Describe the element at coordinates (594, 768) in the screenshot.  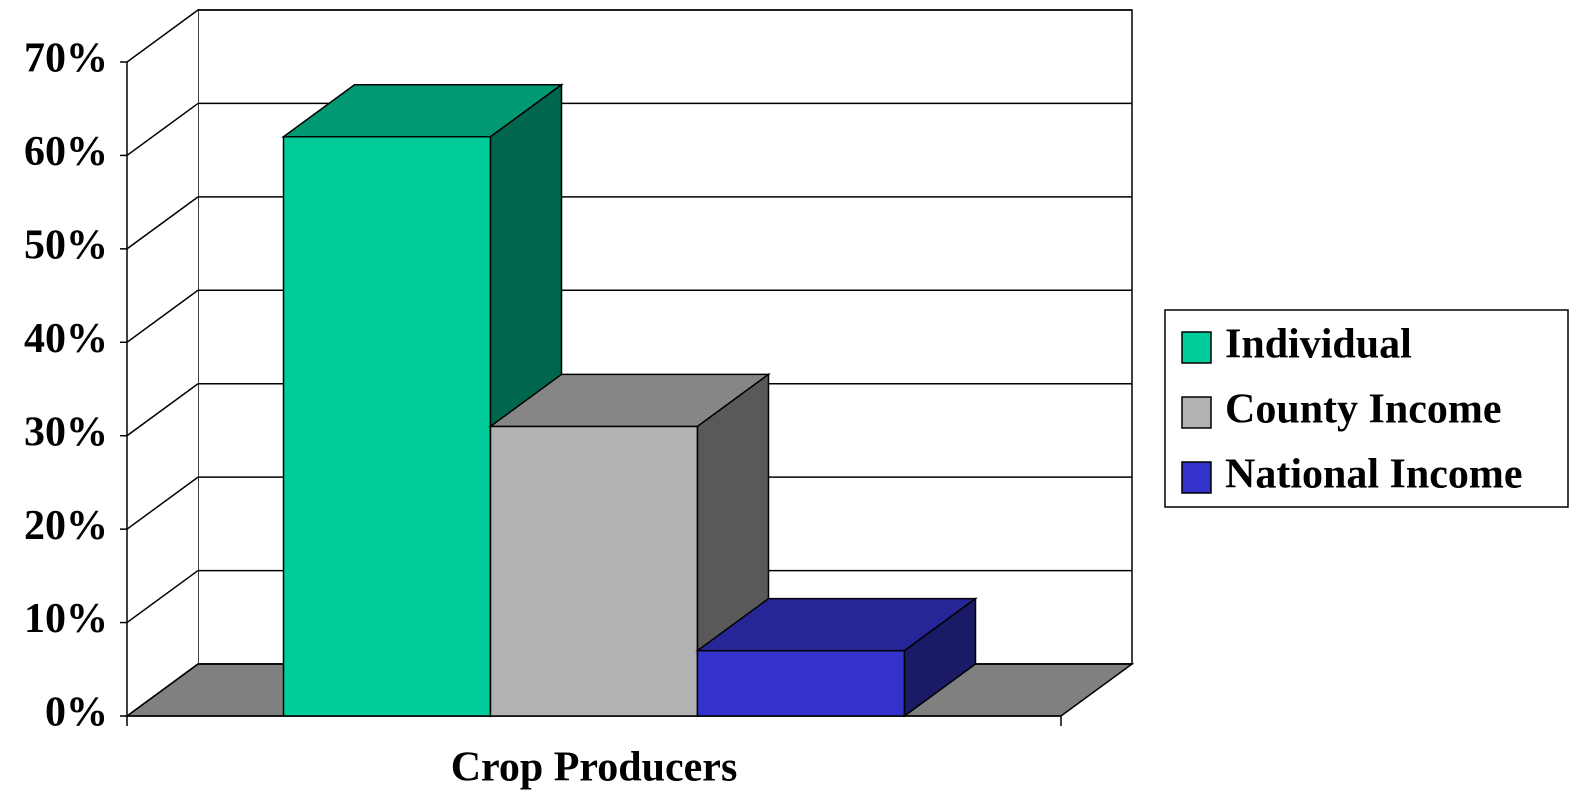
I see `x-axis-category: Crop Producers` at that location.